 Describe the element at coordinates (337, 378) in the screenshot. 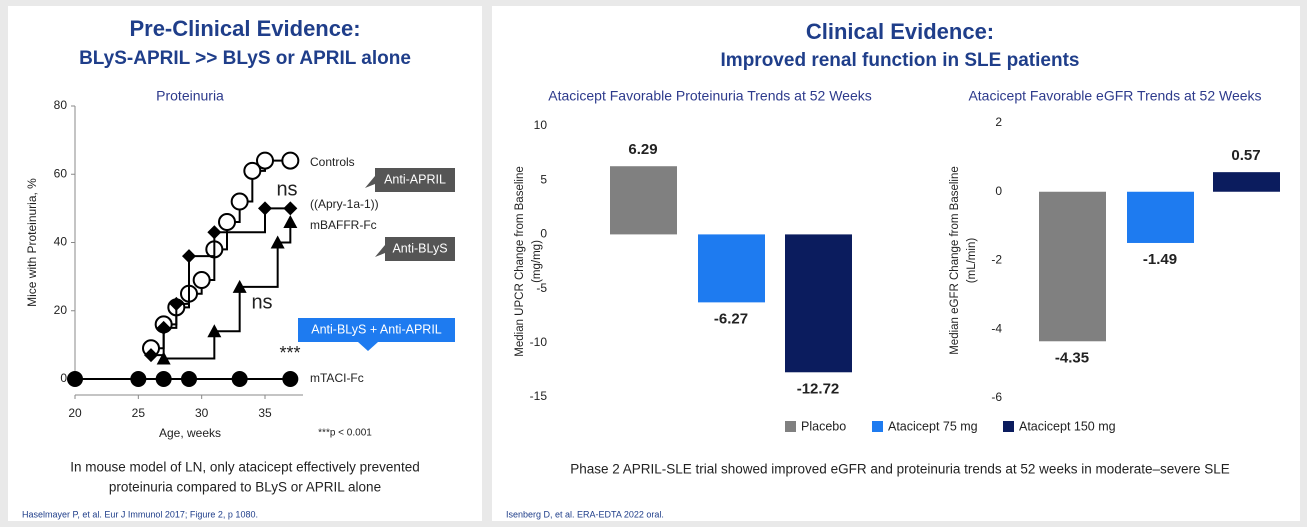

I see `series-label: mTACI-Fc` at that location.